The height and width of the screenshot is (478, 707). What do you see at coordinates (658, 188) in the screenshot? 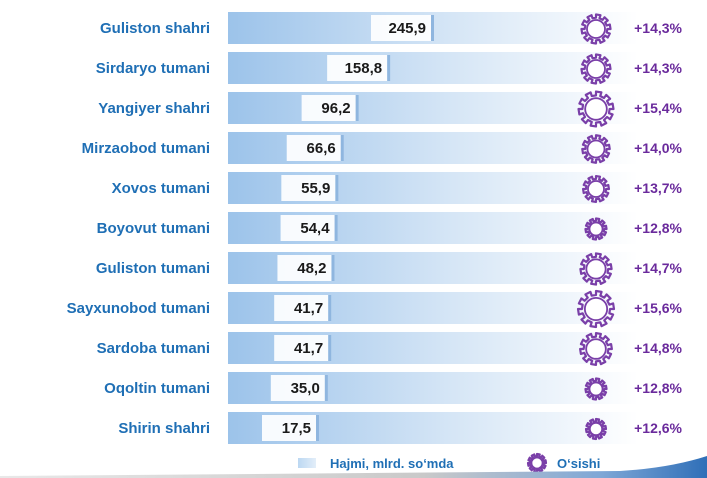
I see `growth-value-label: +13,7%` at bounding box center [658, 188].